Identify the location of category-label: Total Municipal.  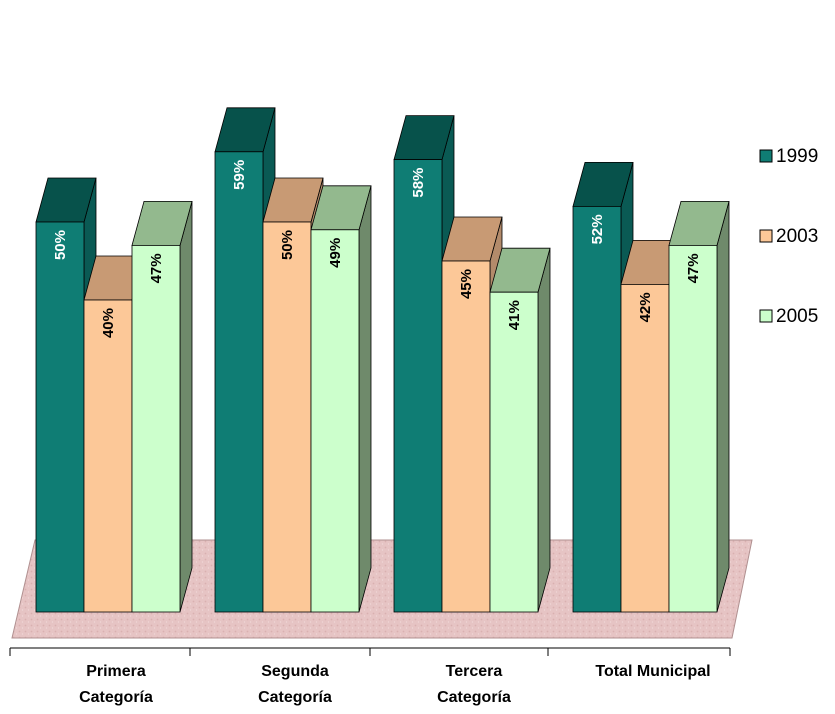
(652, 671).